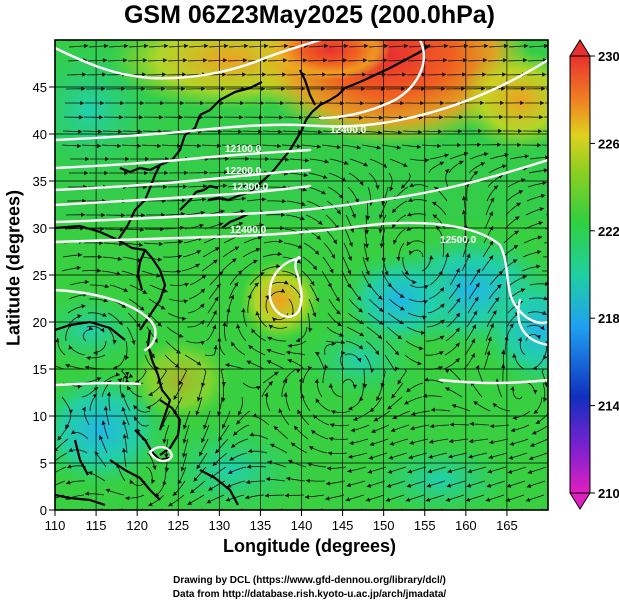  I want to click on x-tick-label: 165, so click(507, 525).